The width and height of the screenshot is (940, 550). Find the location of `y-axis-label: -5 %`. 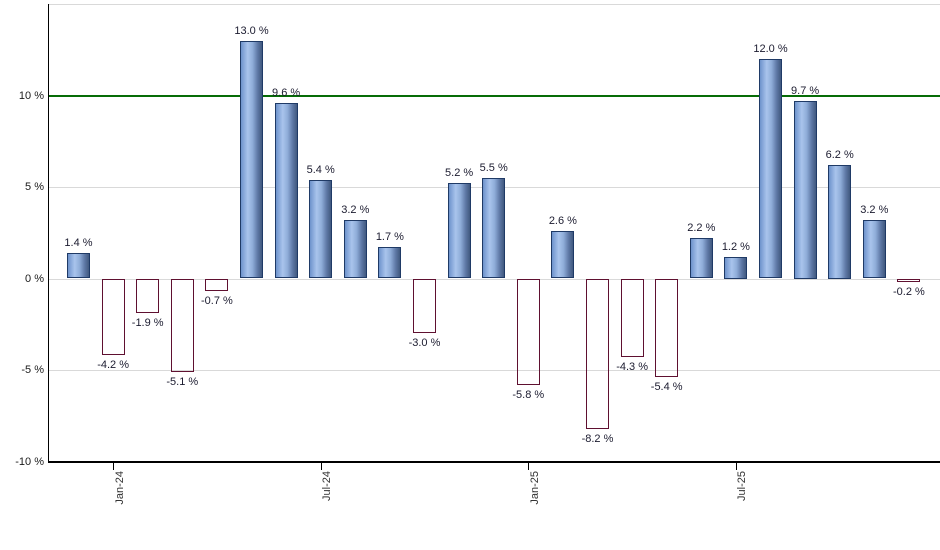

y-axis-label: -5 % is located at coordinates (32, 370).